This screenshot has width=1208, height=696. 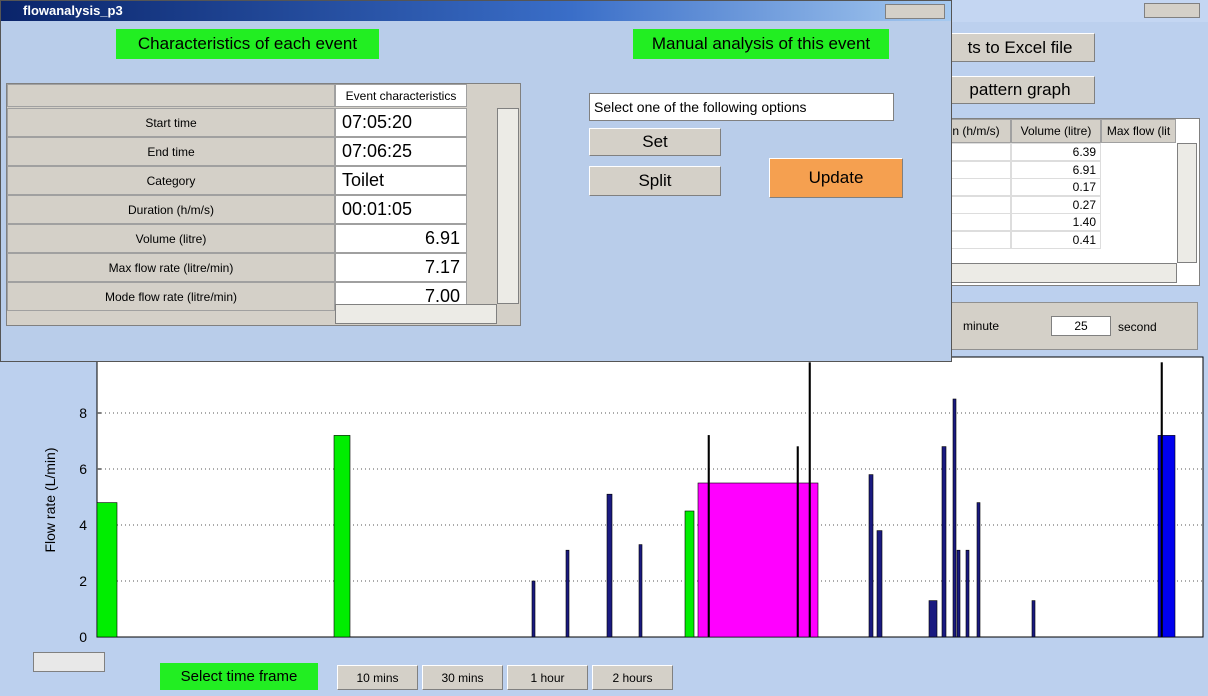 I want to click on column-header: Volume (litre), so click(x=1056, y=131).